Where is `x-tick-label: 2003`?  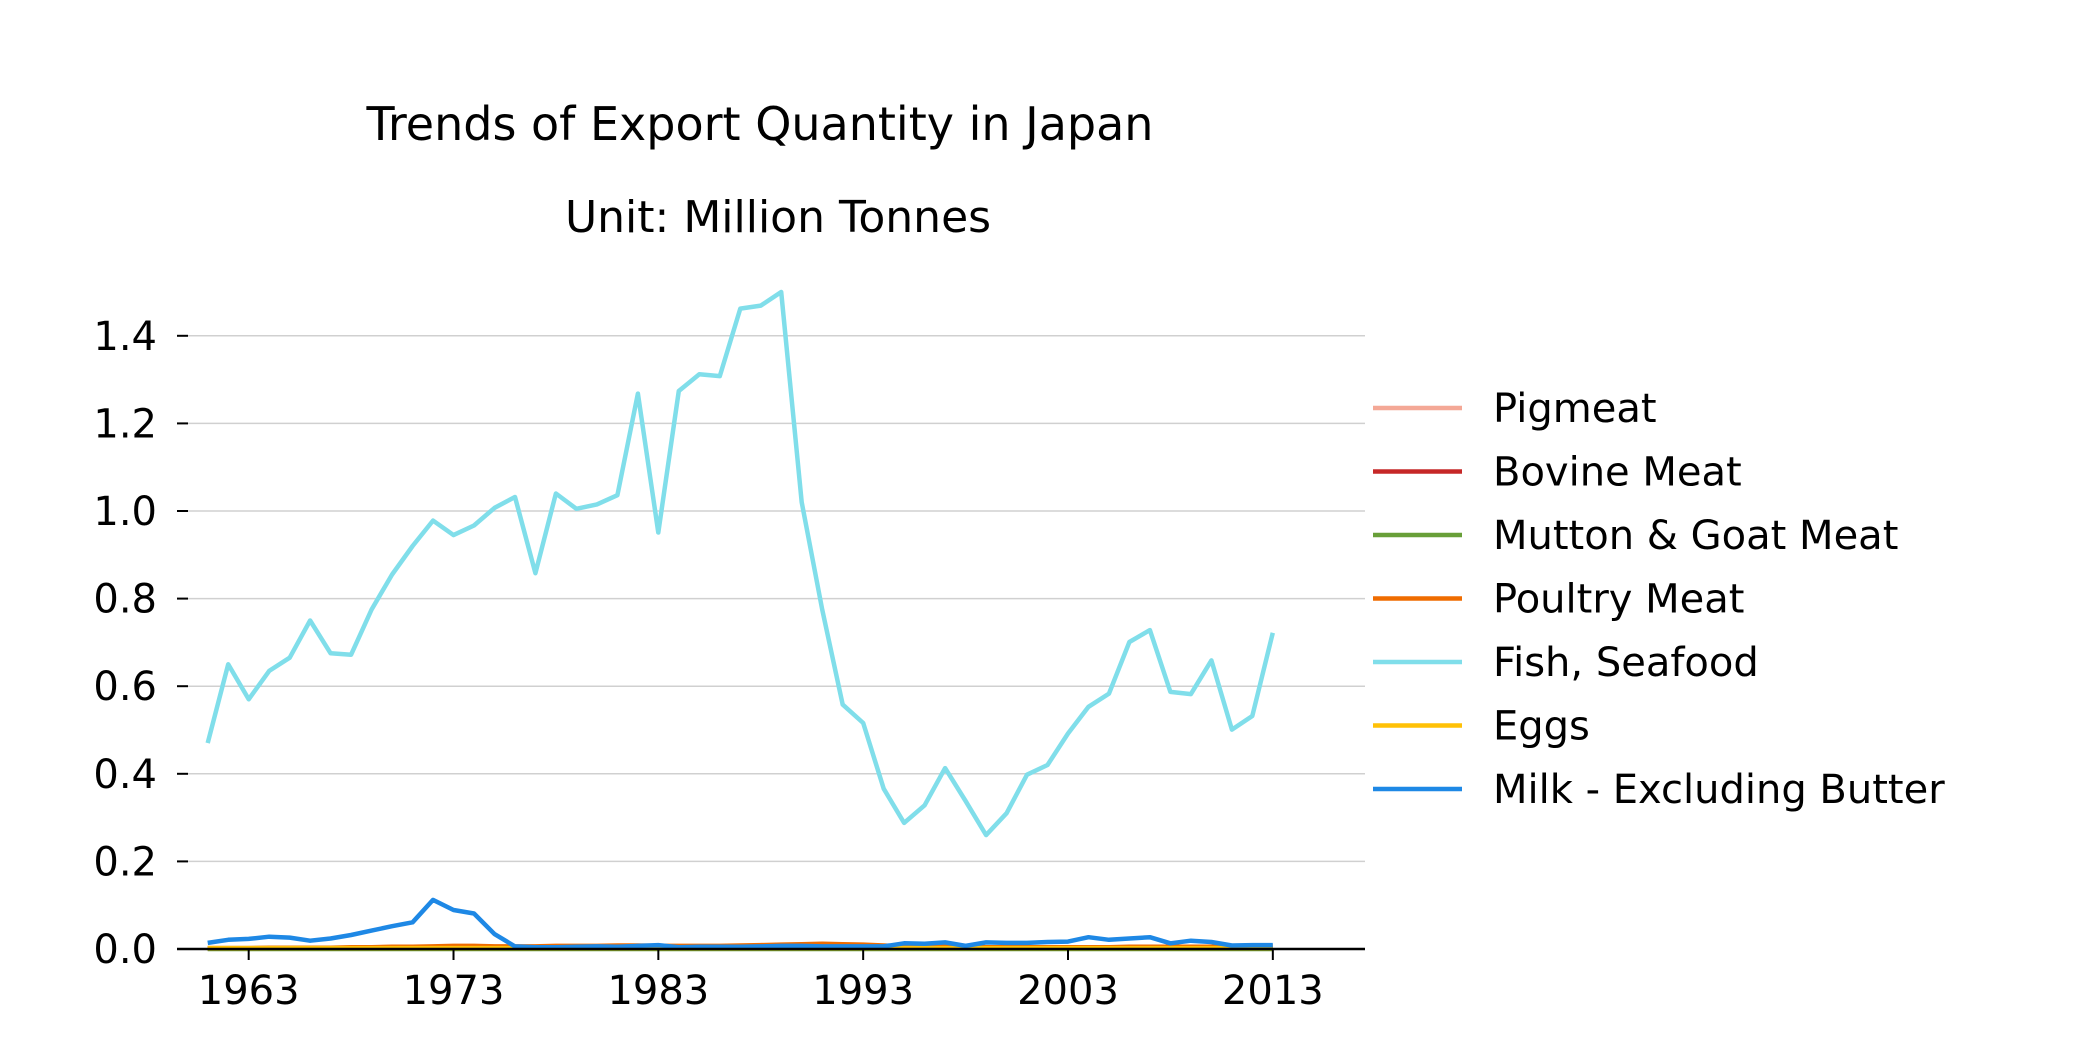
x-tick-label: 2003 is located at coordinates (1068, 991).